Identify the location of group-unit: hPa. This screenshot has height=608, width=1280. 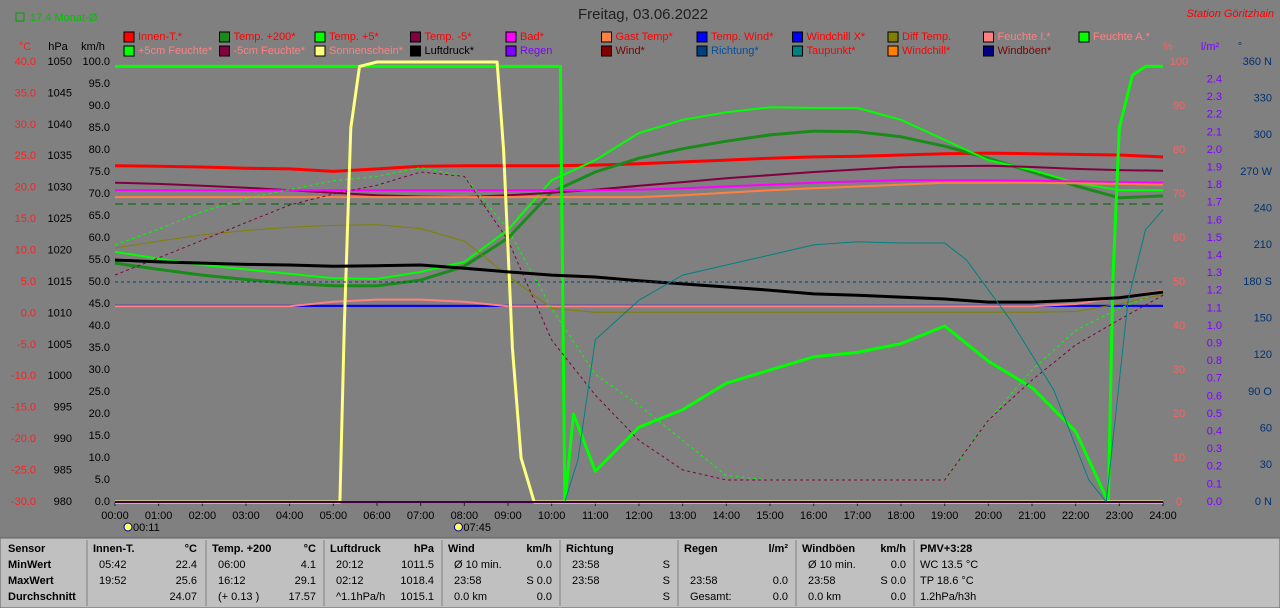
(424, 549).